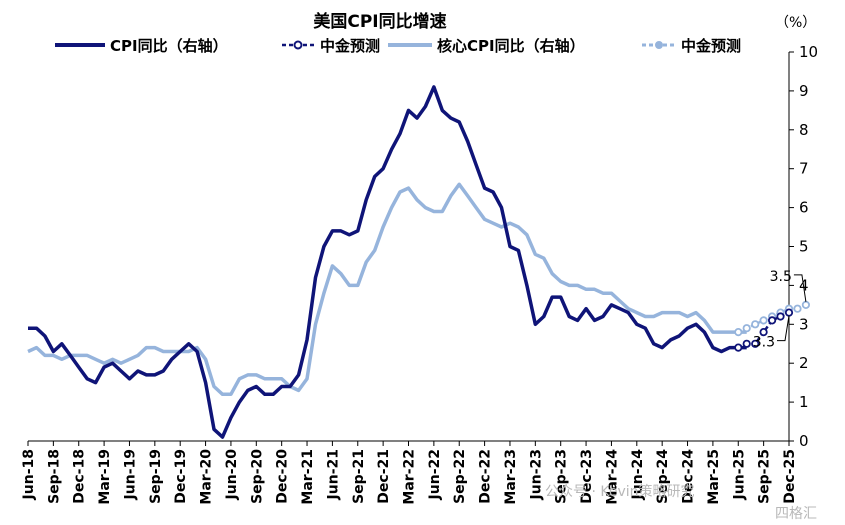  What do you see at coordinates (29, 474) in the screenshot?
I see `x-tick-label: Jun-18` at bounding box center [29, 474].